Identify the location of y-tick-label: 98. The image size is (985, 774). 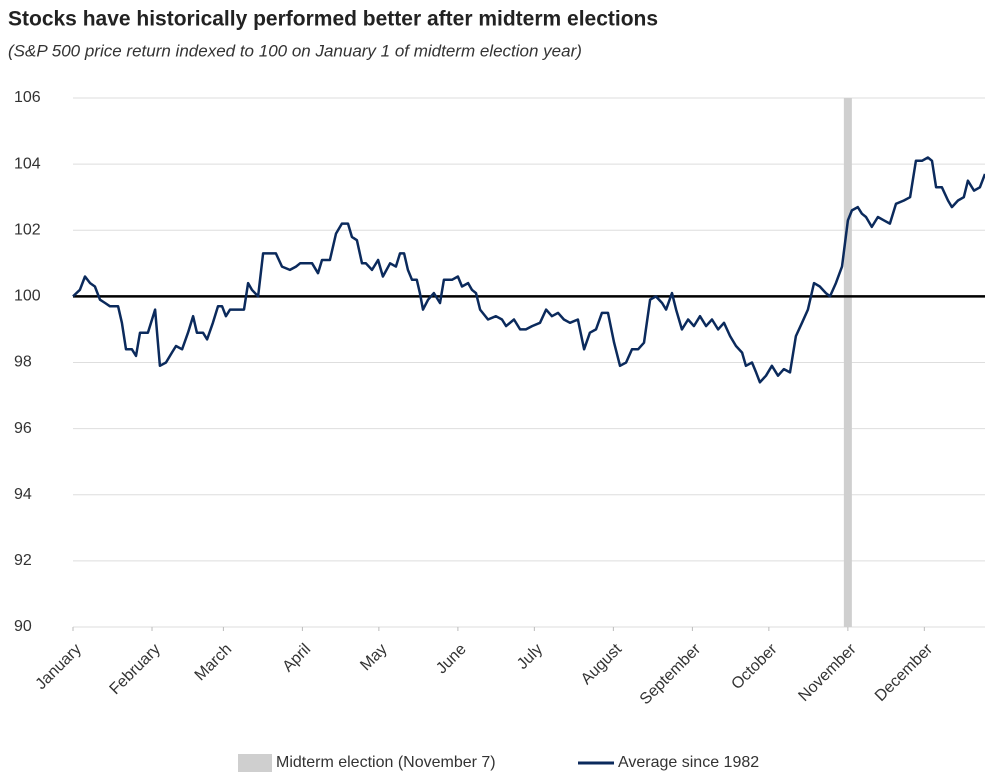
(23, 362).